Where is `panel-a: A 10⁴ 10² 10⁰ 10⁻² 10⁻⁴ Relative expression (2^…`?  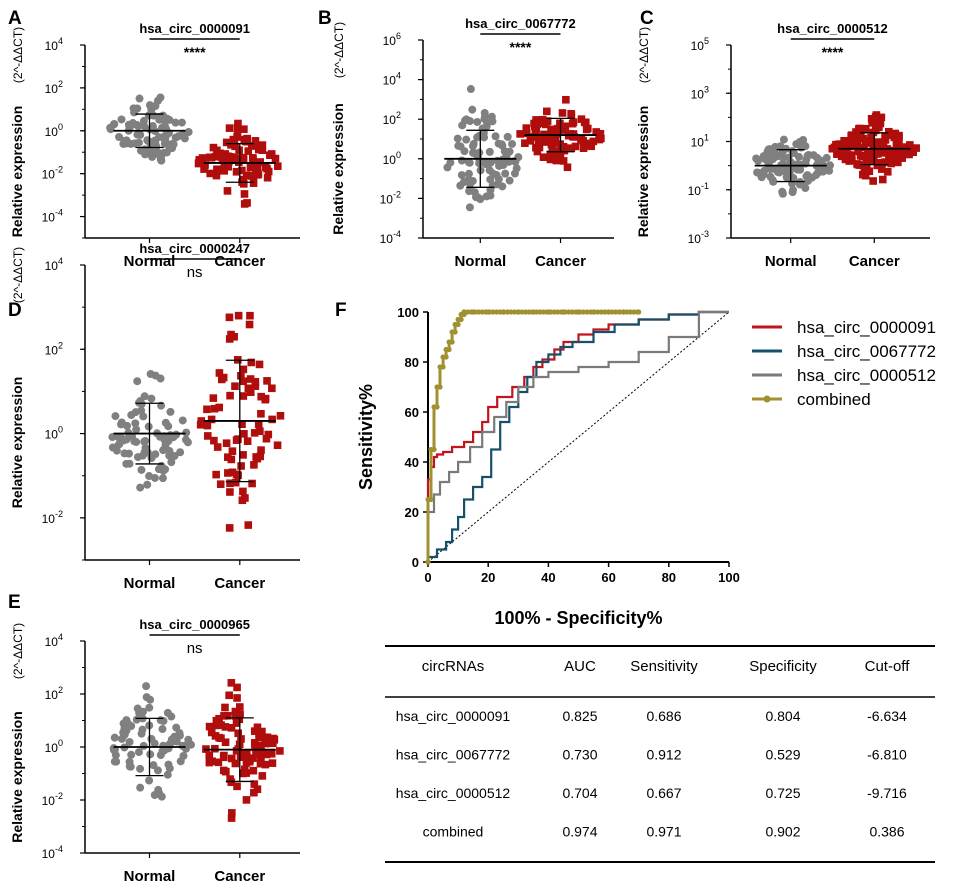 panel-a: A 10⁴ 10² 10⁰ 10⁻² 10⁻⁴ Relative expression (2^… is located at coordinates (154, 139).